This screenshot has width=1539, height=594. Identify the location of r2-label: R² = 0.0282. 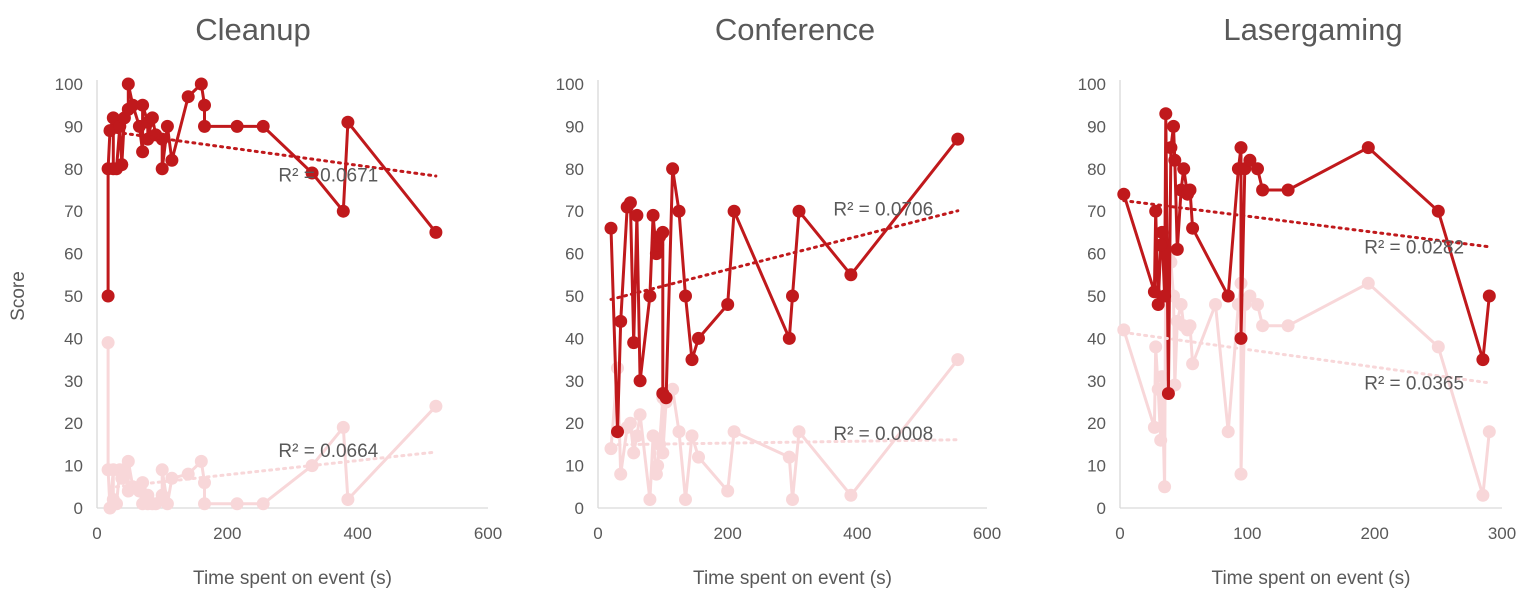
(1414, 248).